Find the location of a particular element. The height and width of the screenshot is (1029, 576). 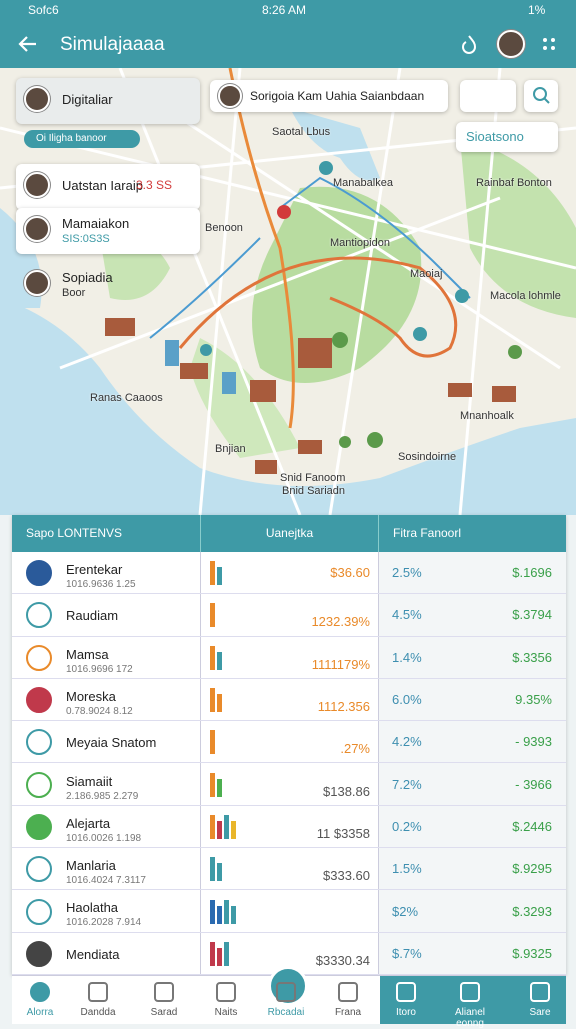

title: Simulajaaaa is located at coordinates (112, 44).